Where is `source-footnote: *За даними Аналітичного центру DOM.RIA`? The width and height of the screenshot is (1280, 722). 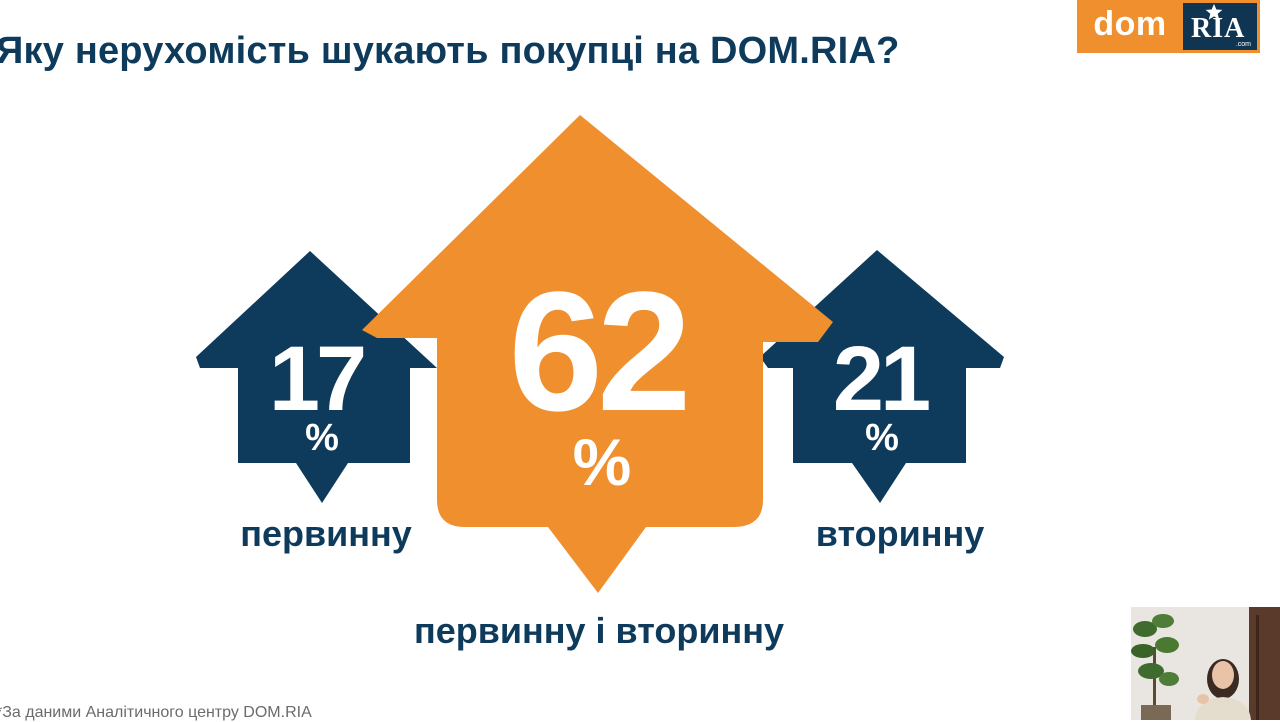 source-footnote: *За даними Аналітичного центру DOM.RIA is located at coordinates (156, 712).